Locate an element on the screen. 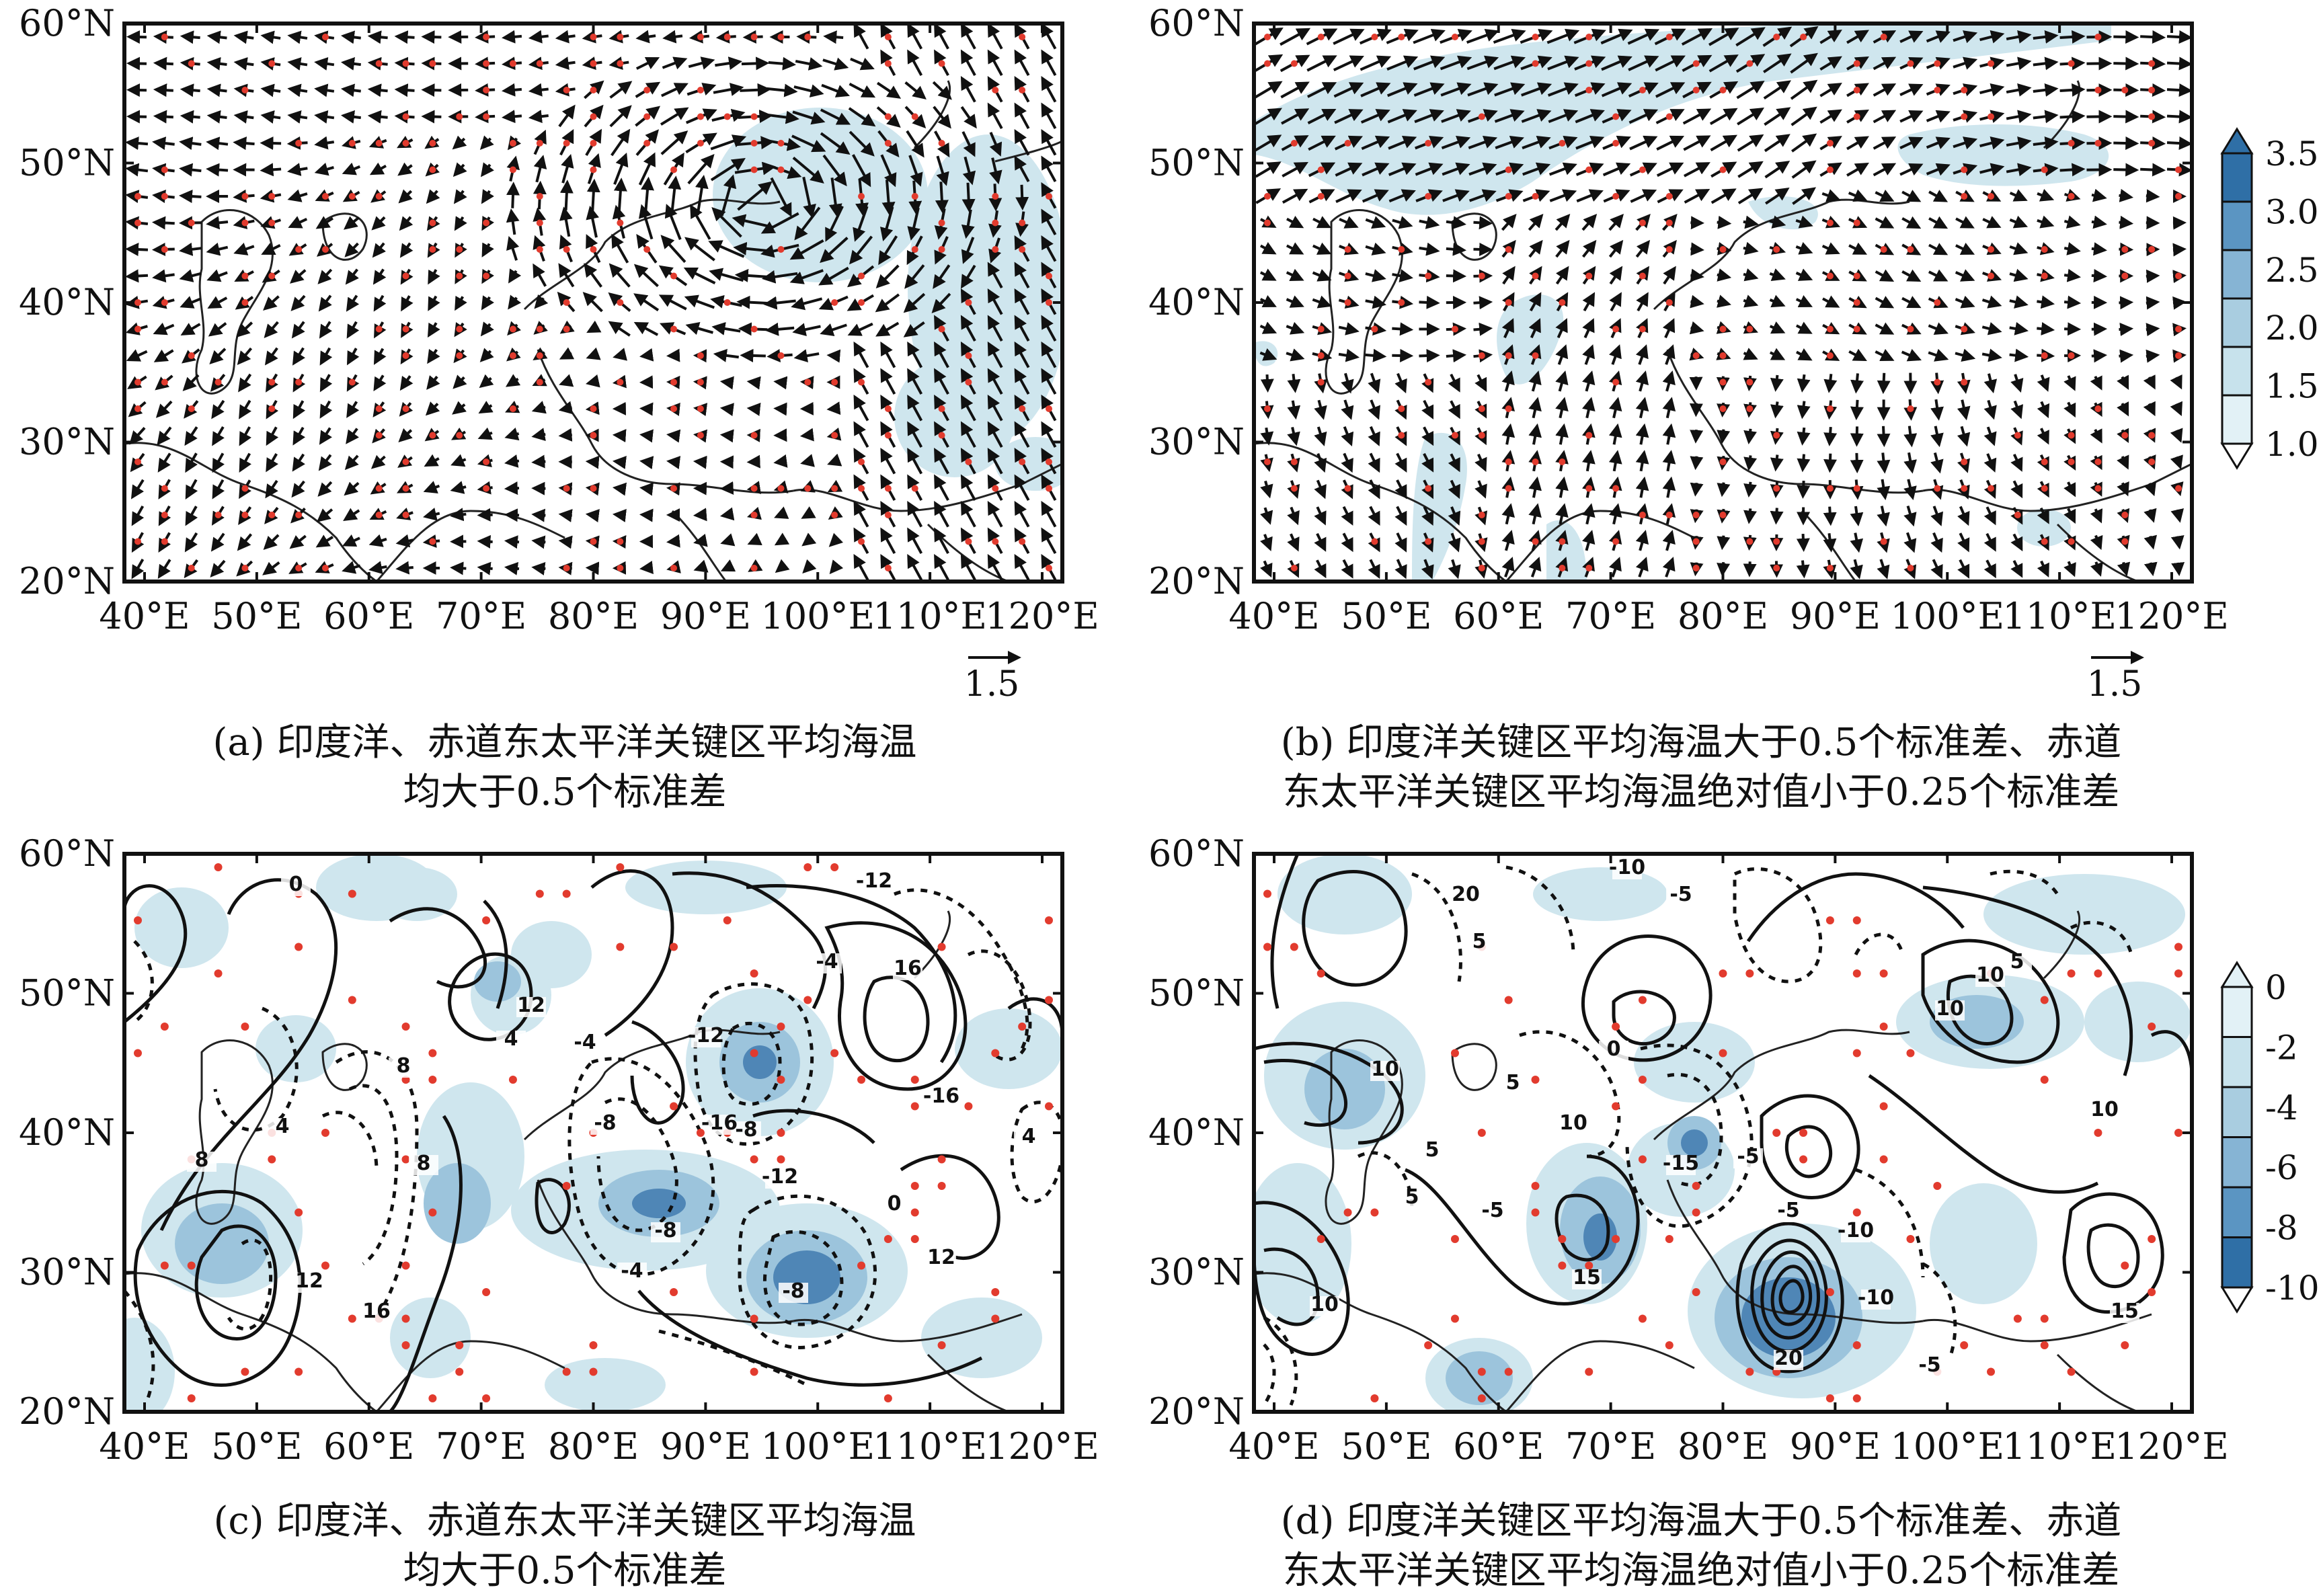  contour-label: 8 is located at coordinates (424, 1163).